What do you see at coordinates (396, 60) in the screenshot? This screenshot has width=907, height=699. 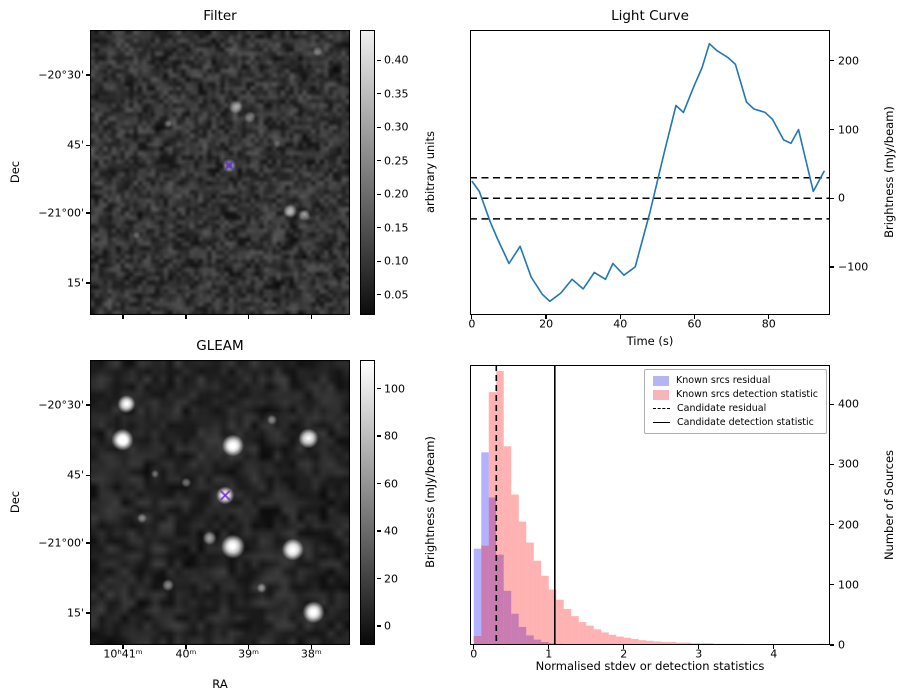 I see `filter-colorbar-tick-label: 0.40` at bounding box center [396, 60].